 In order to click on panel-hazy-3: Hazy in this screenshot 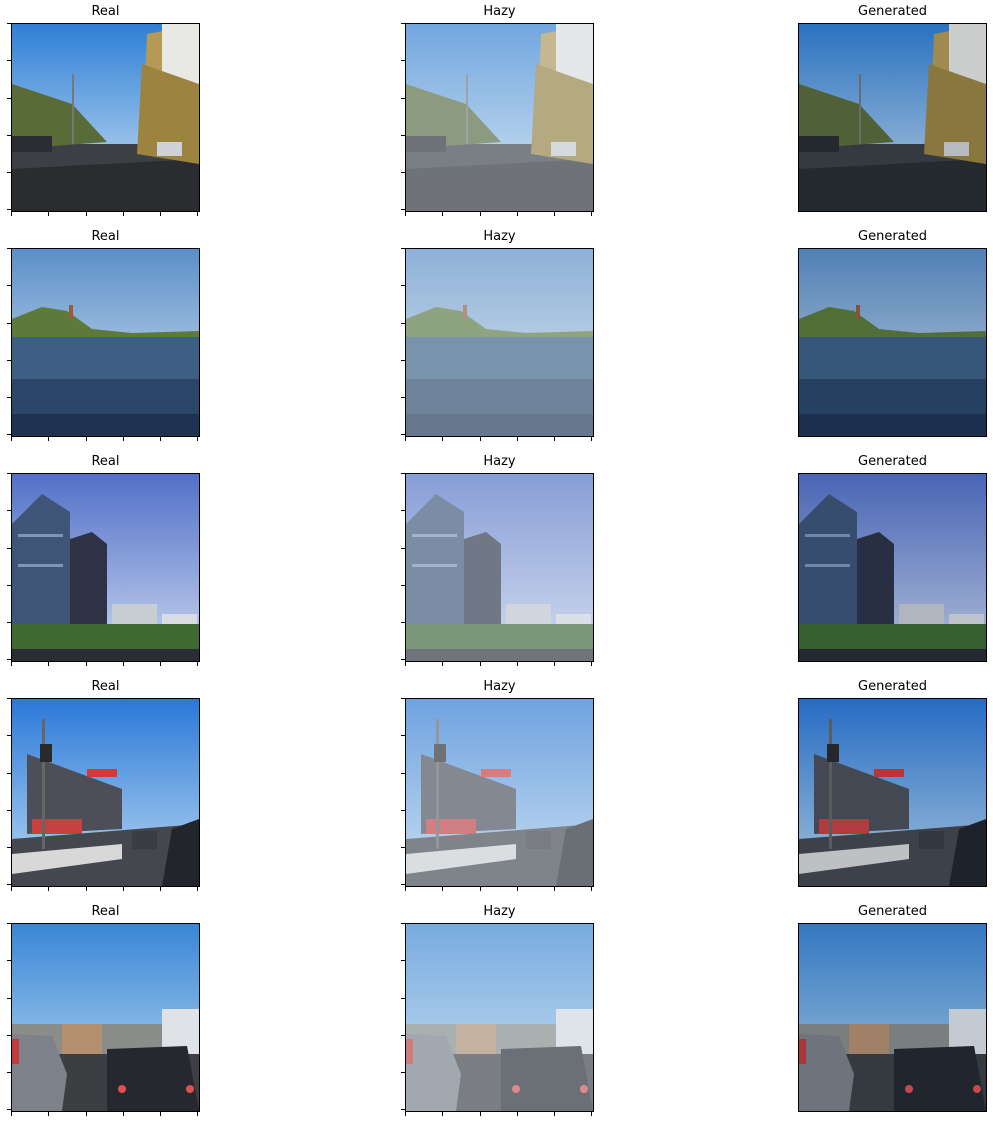, I will do `click(497, 560)`.